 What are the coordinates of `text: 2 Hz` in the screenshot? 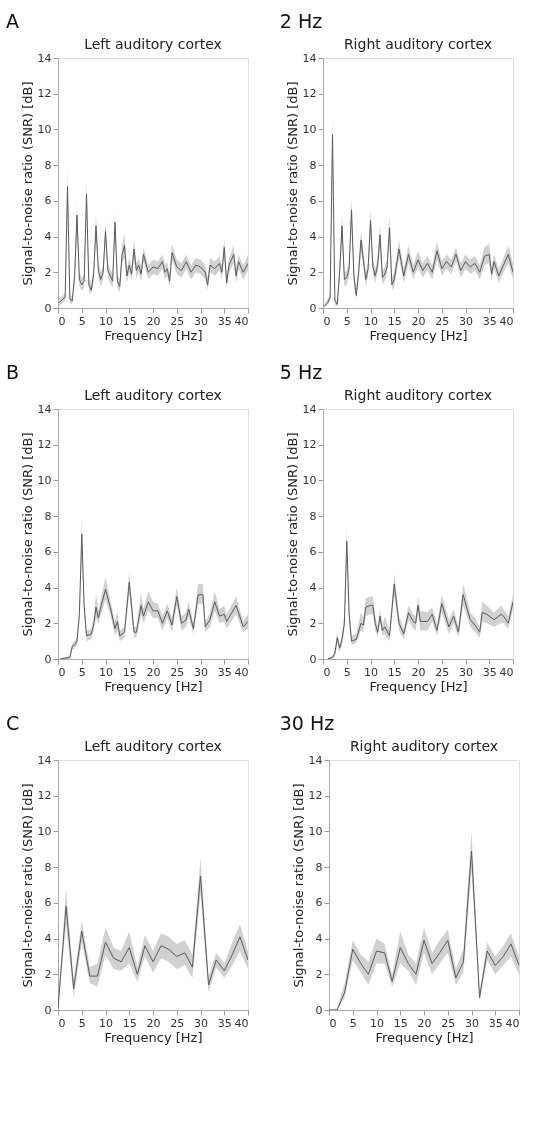 It's located at (301, 21).